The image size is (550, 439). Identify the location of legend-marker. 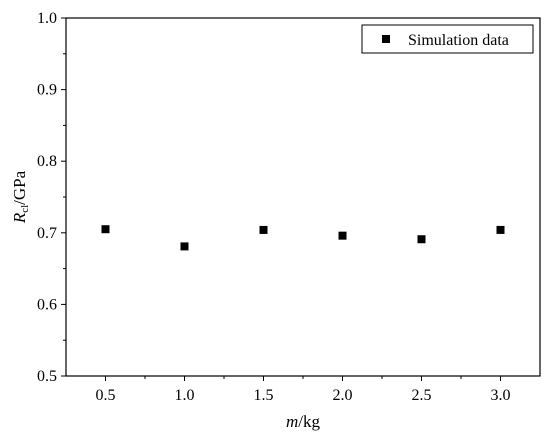
(386, 39).